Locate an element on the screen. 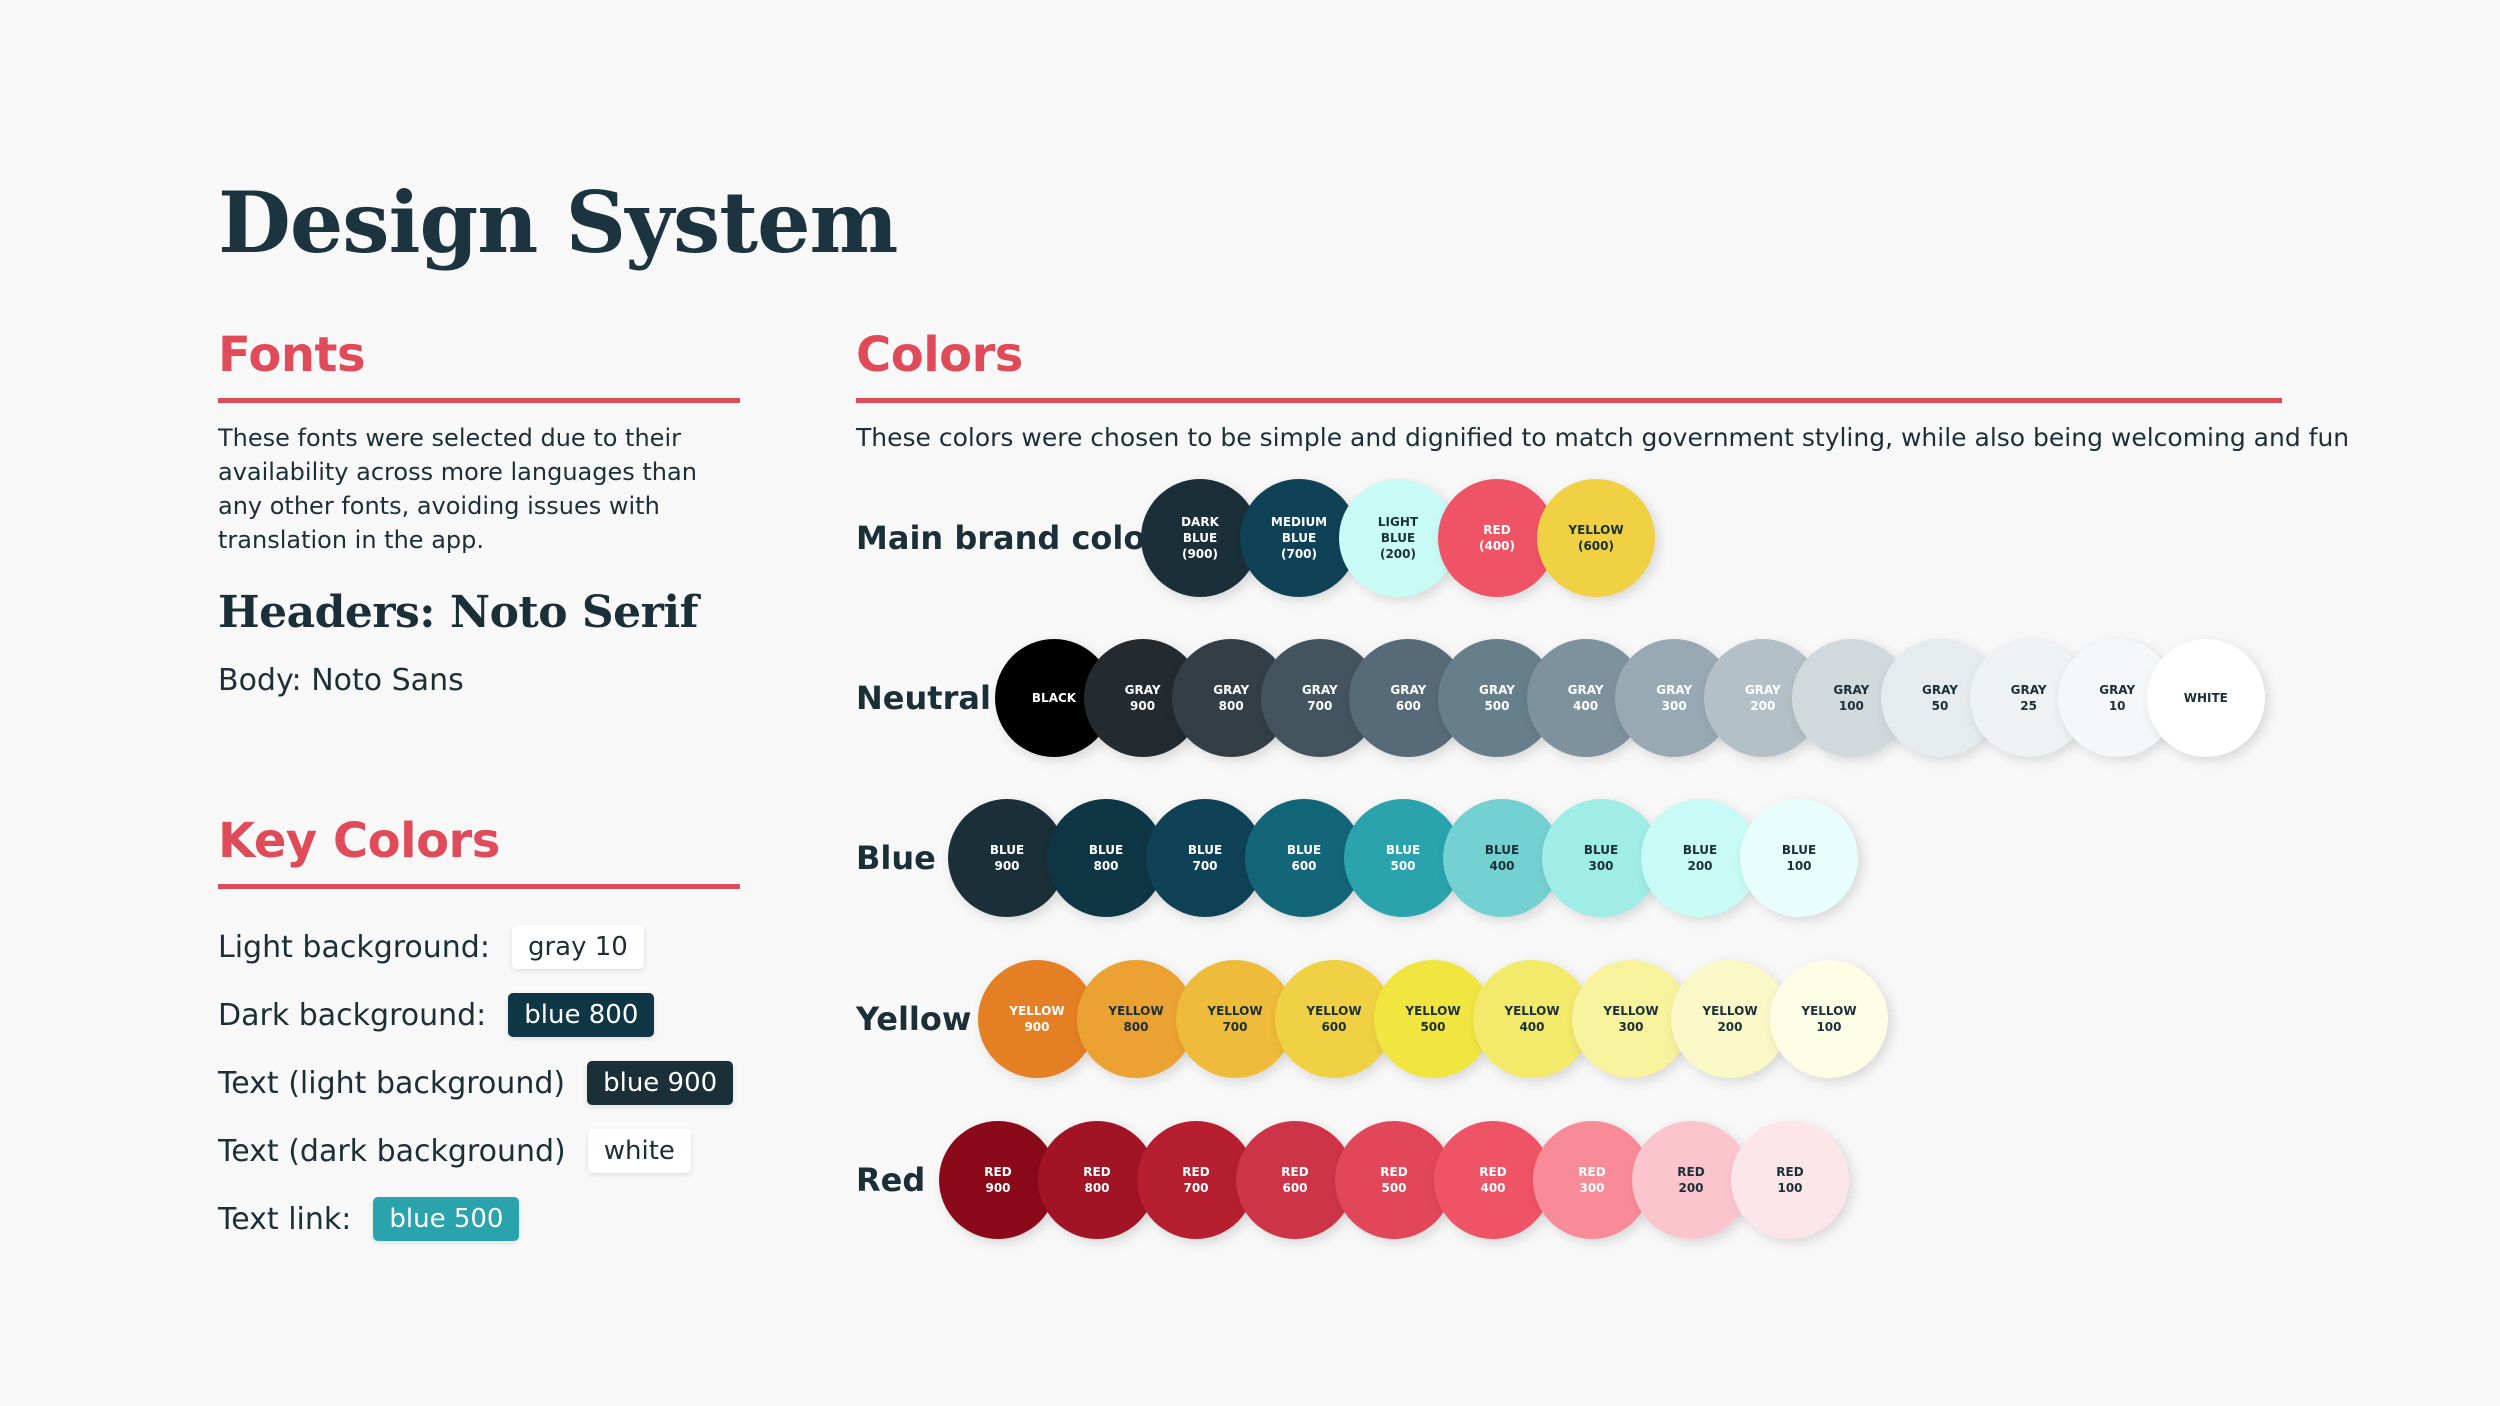 This screenshot has width=2500, height=1406. fonts-heading: Fonts is located at coordinates (292, 355).